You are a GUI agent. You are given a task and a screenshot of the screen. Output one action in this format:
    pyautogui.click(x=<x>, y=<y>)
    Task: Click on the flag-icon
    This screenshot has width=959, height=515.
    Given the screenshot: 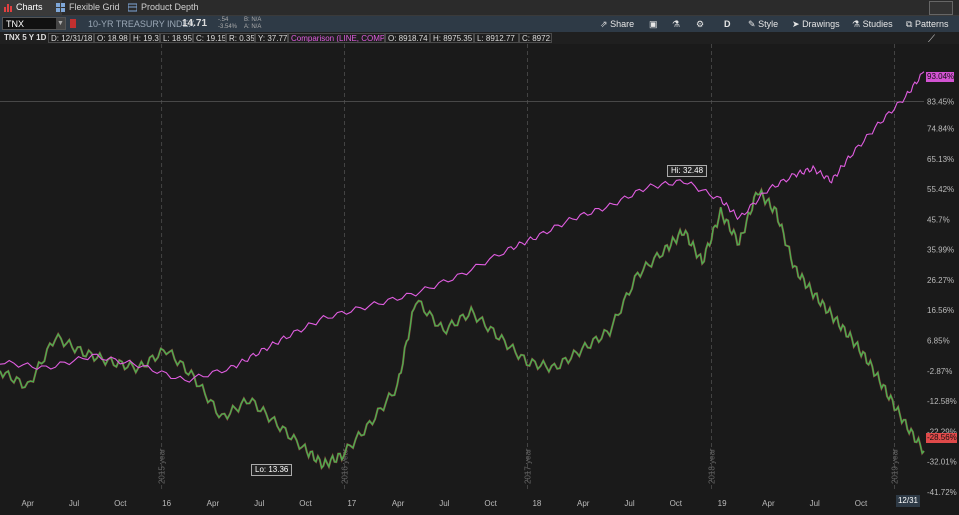 What is the action you would take?
    pyautogui.click(x=73, y=23)
    